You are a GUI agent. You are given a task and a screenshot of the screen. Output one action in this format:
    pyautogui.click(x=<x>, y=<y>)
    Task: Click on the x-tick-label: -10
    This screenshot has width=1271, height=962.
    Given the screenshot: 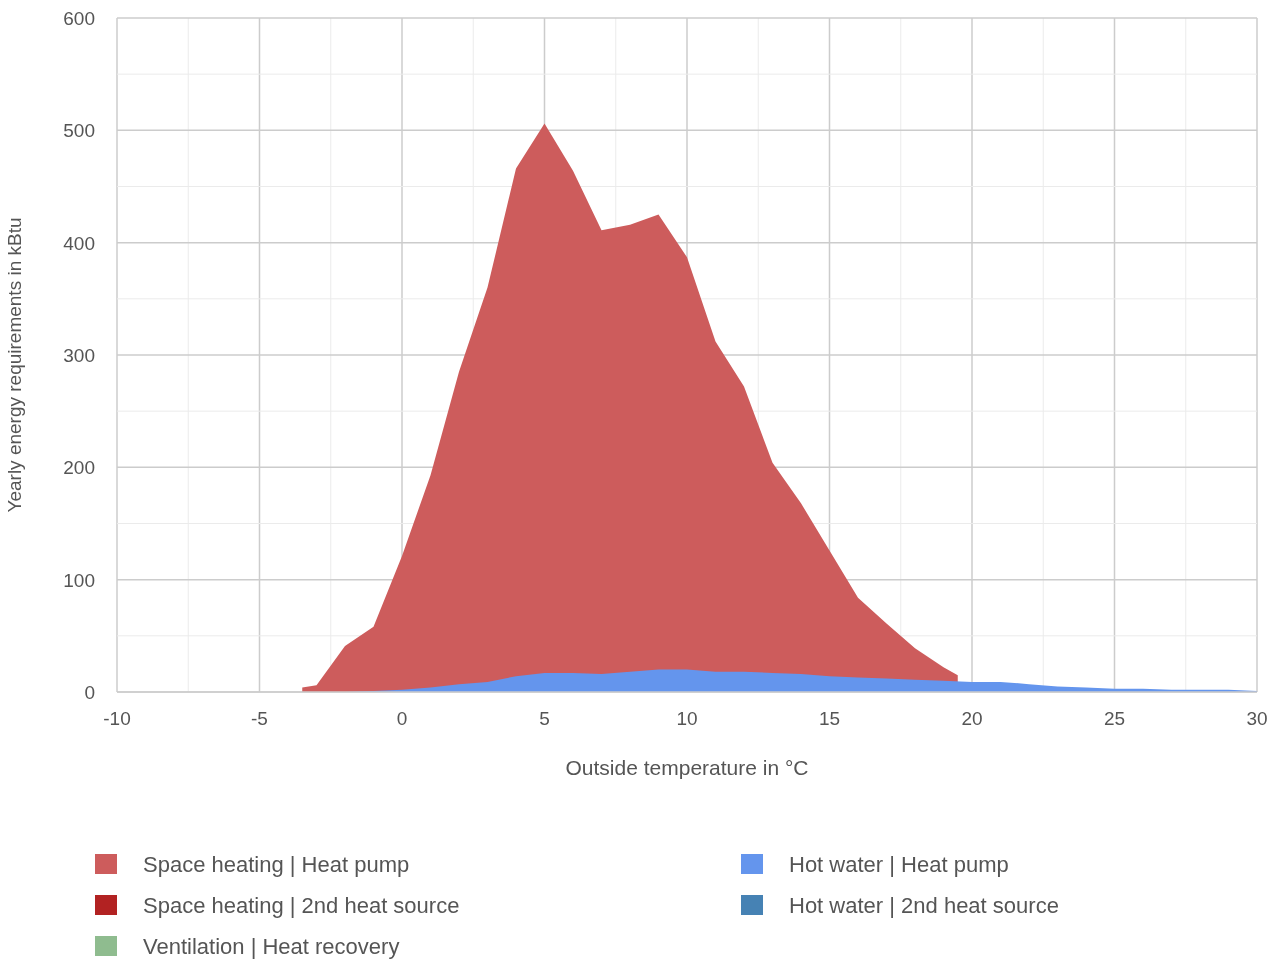 What is the action you would take?
    pyautogui.click(x=117, y=718)
    